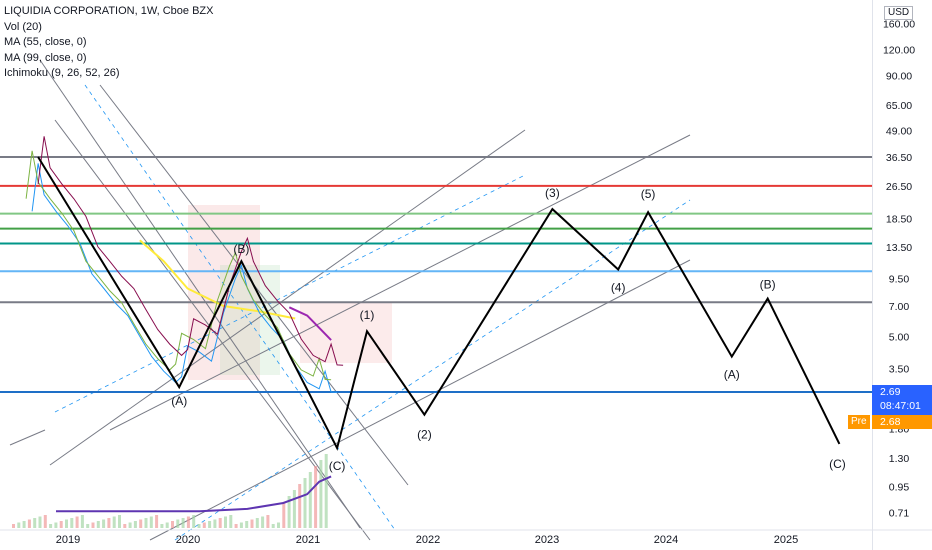 Image resolution: width=932 pixels, height=550 pixels. What do you see at coordinates (241, 249) in the screenshot?
I see `wave-label-2: (B)` at bounding box center [241, 249].